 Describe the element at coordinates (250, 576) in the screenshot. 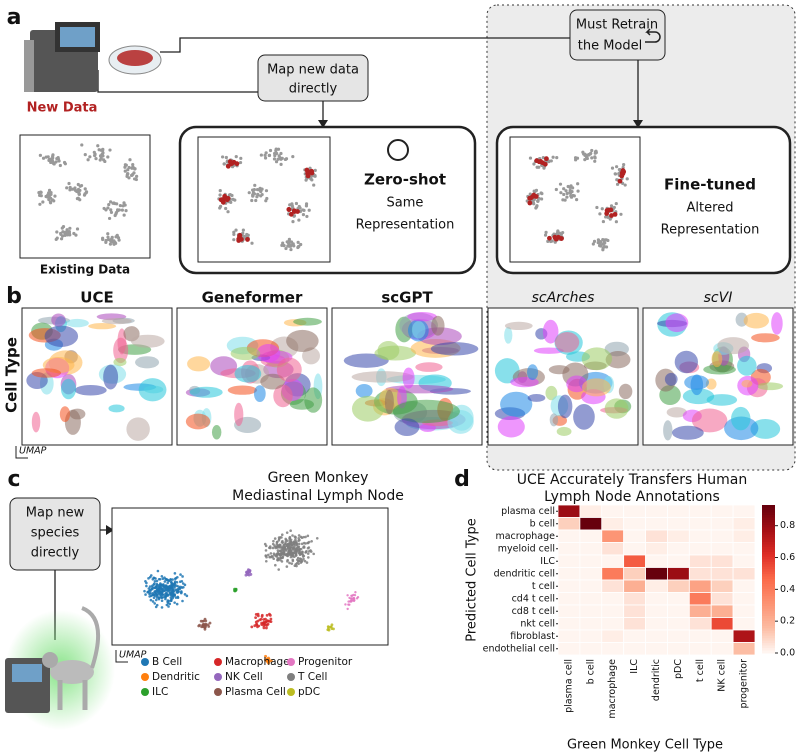

I see `monkey-umap` at that location.